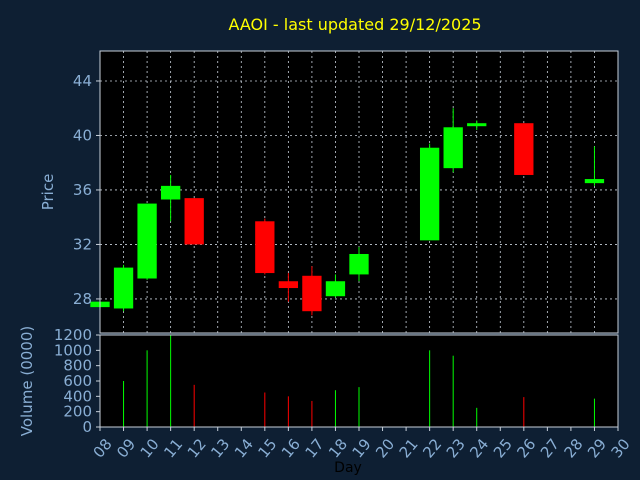  I want to click on volume-axis-label: Volume (0000), so click(27, 381).